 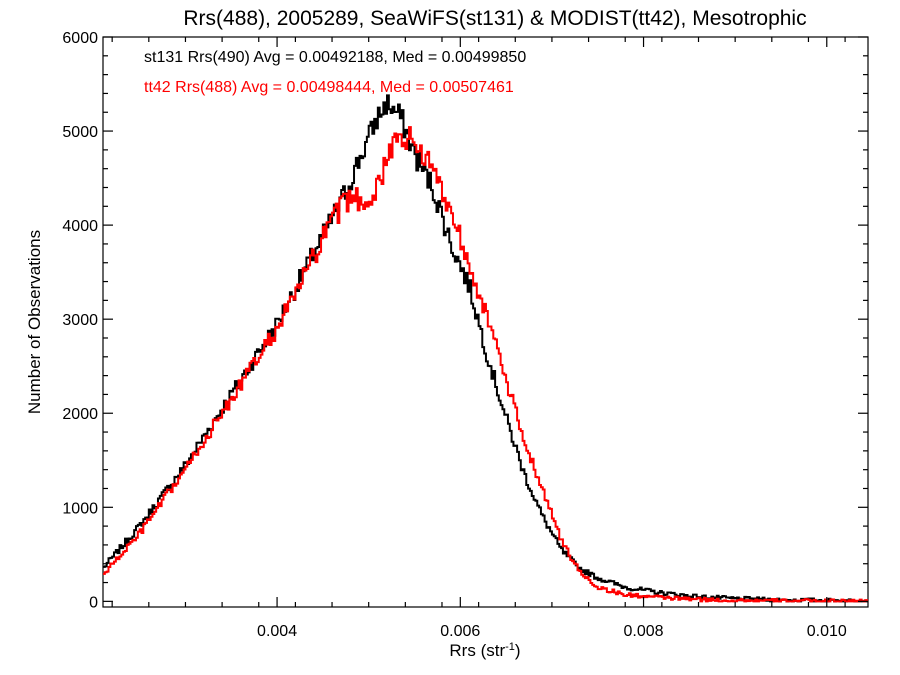 What do you see at coordinates (80, 508) in the screenshot?
I see `y-tick-label: 1000` at bounding box center [80, 508].